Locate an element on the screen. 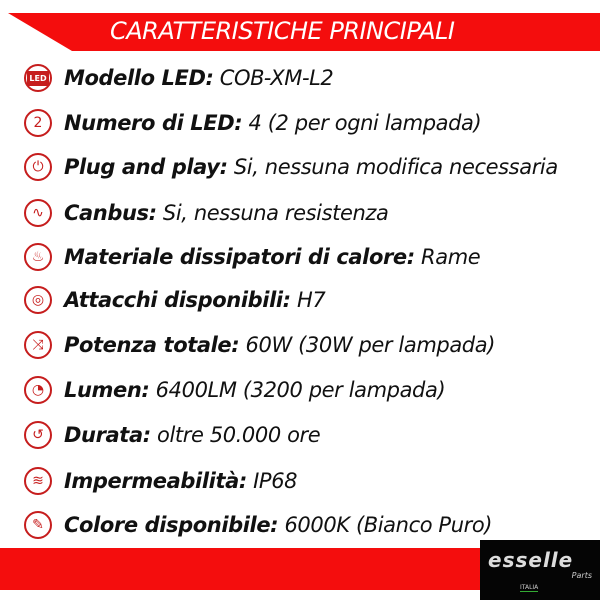 This screenshot has width=600, height=600. bottom-band is located at coordinates (241, 569).